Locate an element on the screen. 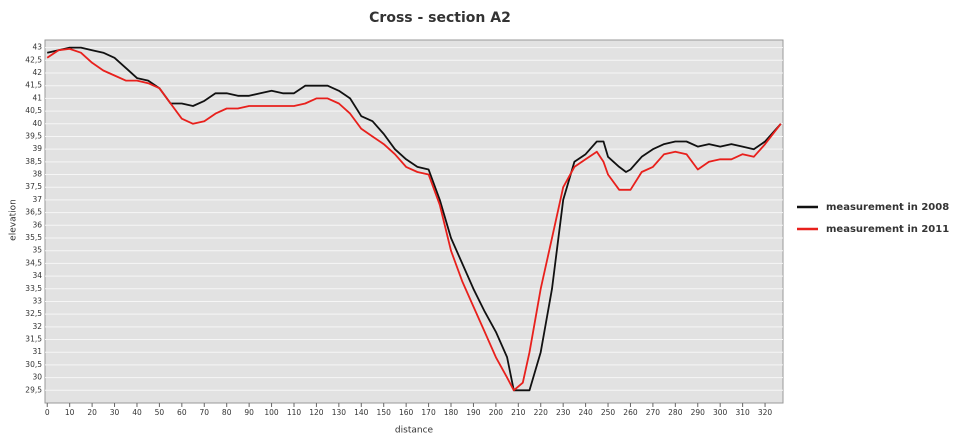 Image resolution: width=958 pixels, height=441 pixels. y-tick-label: 41,5 is located at coordinates (33, 85).